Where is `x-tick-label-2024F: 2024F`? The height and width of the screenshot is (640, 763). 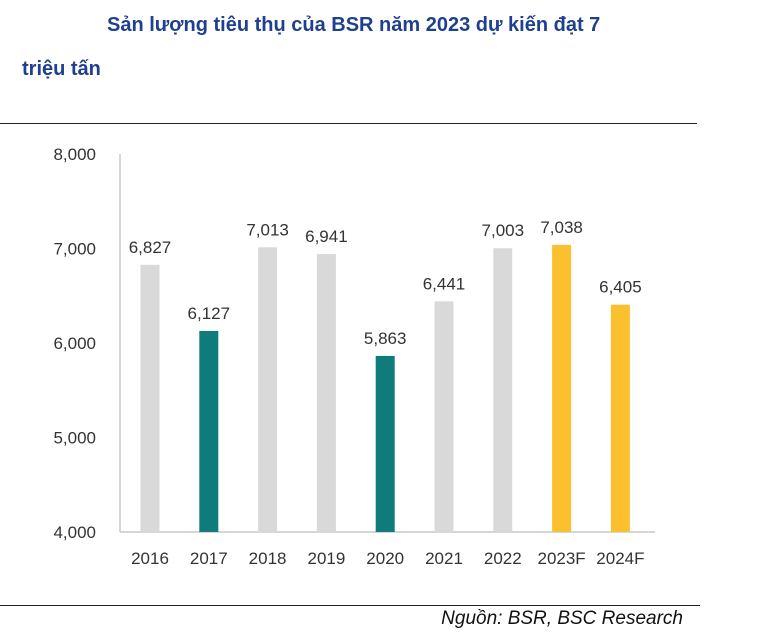 x-tick-label-2024F: 2024F is located at coordinates (620, 558).